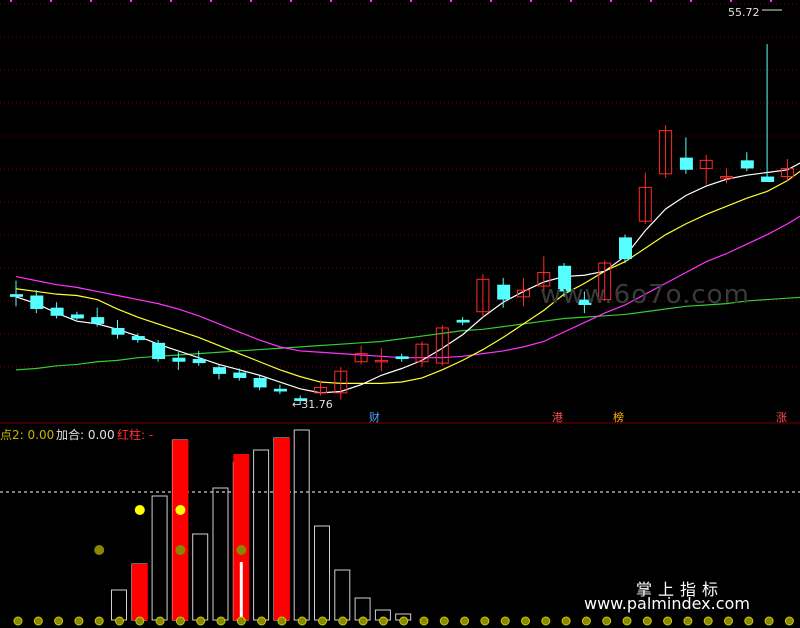 Image resolution: width=800 pixels, height=628 pixels. What do you see at coordinates (407, 333) in the screenshot?
I see `ma60-line` at bounding box center [407, 333].